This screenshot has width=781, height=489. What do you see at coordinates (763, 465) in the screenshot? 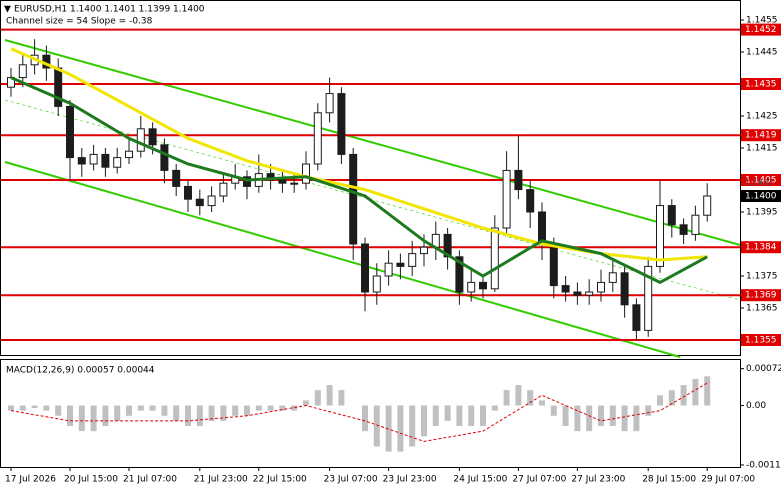
I see `y-tick-label: -0.00116` at bounding box center [763, 465].